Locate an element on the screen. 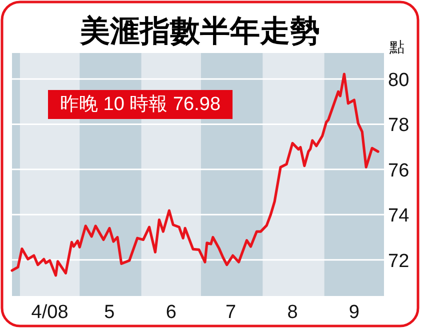  chart-title: 美滙指數半年走勢 is located at coordinates (199, 31).